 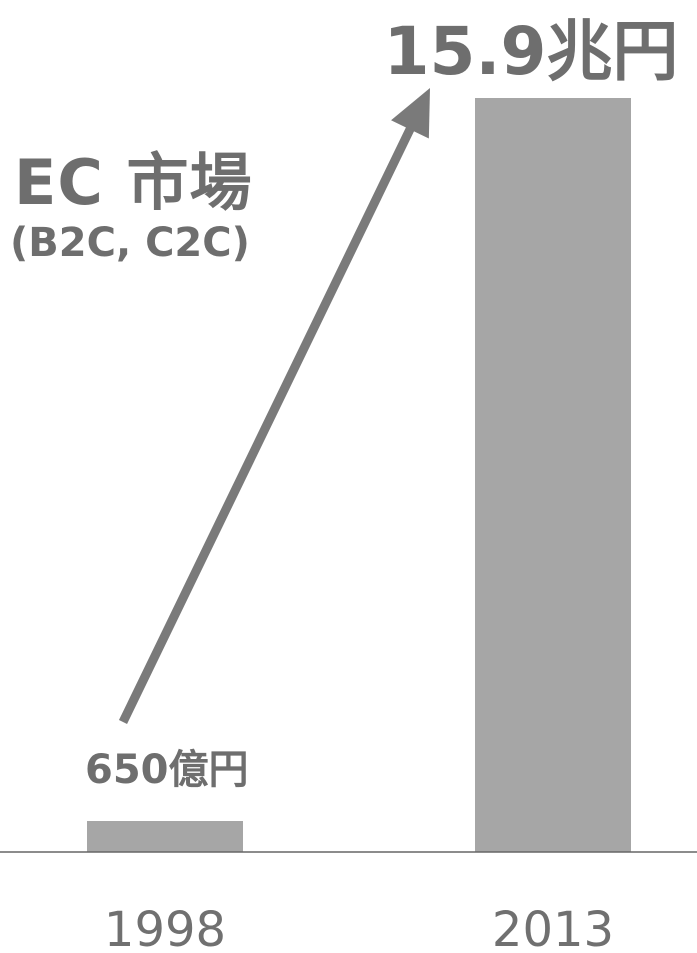 I want to click on chart-subtitle: (B2C, C2C), so click(x=130, y=243).